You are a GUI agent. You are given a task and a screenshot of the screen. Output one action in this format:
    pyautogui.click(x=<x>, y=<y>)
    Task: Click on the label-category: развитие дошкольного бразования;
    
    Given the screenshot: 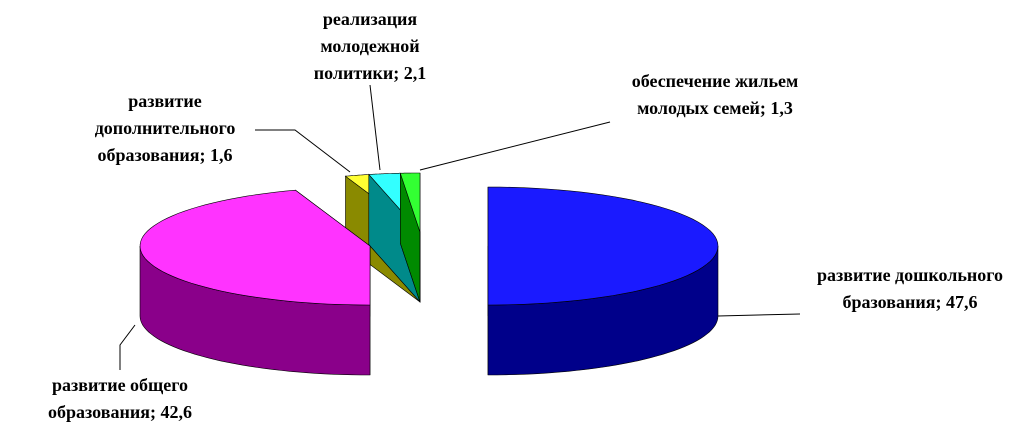 What is the action you would take?
    pyautogui.click(x=910, y=288)
    